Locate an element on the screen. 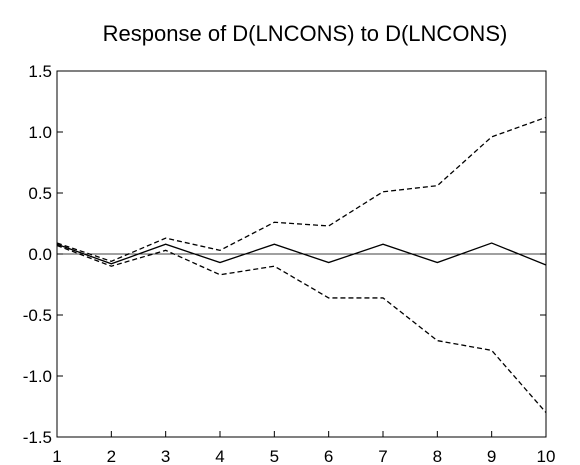  series-line is located at coordinates (301, 254).